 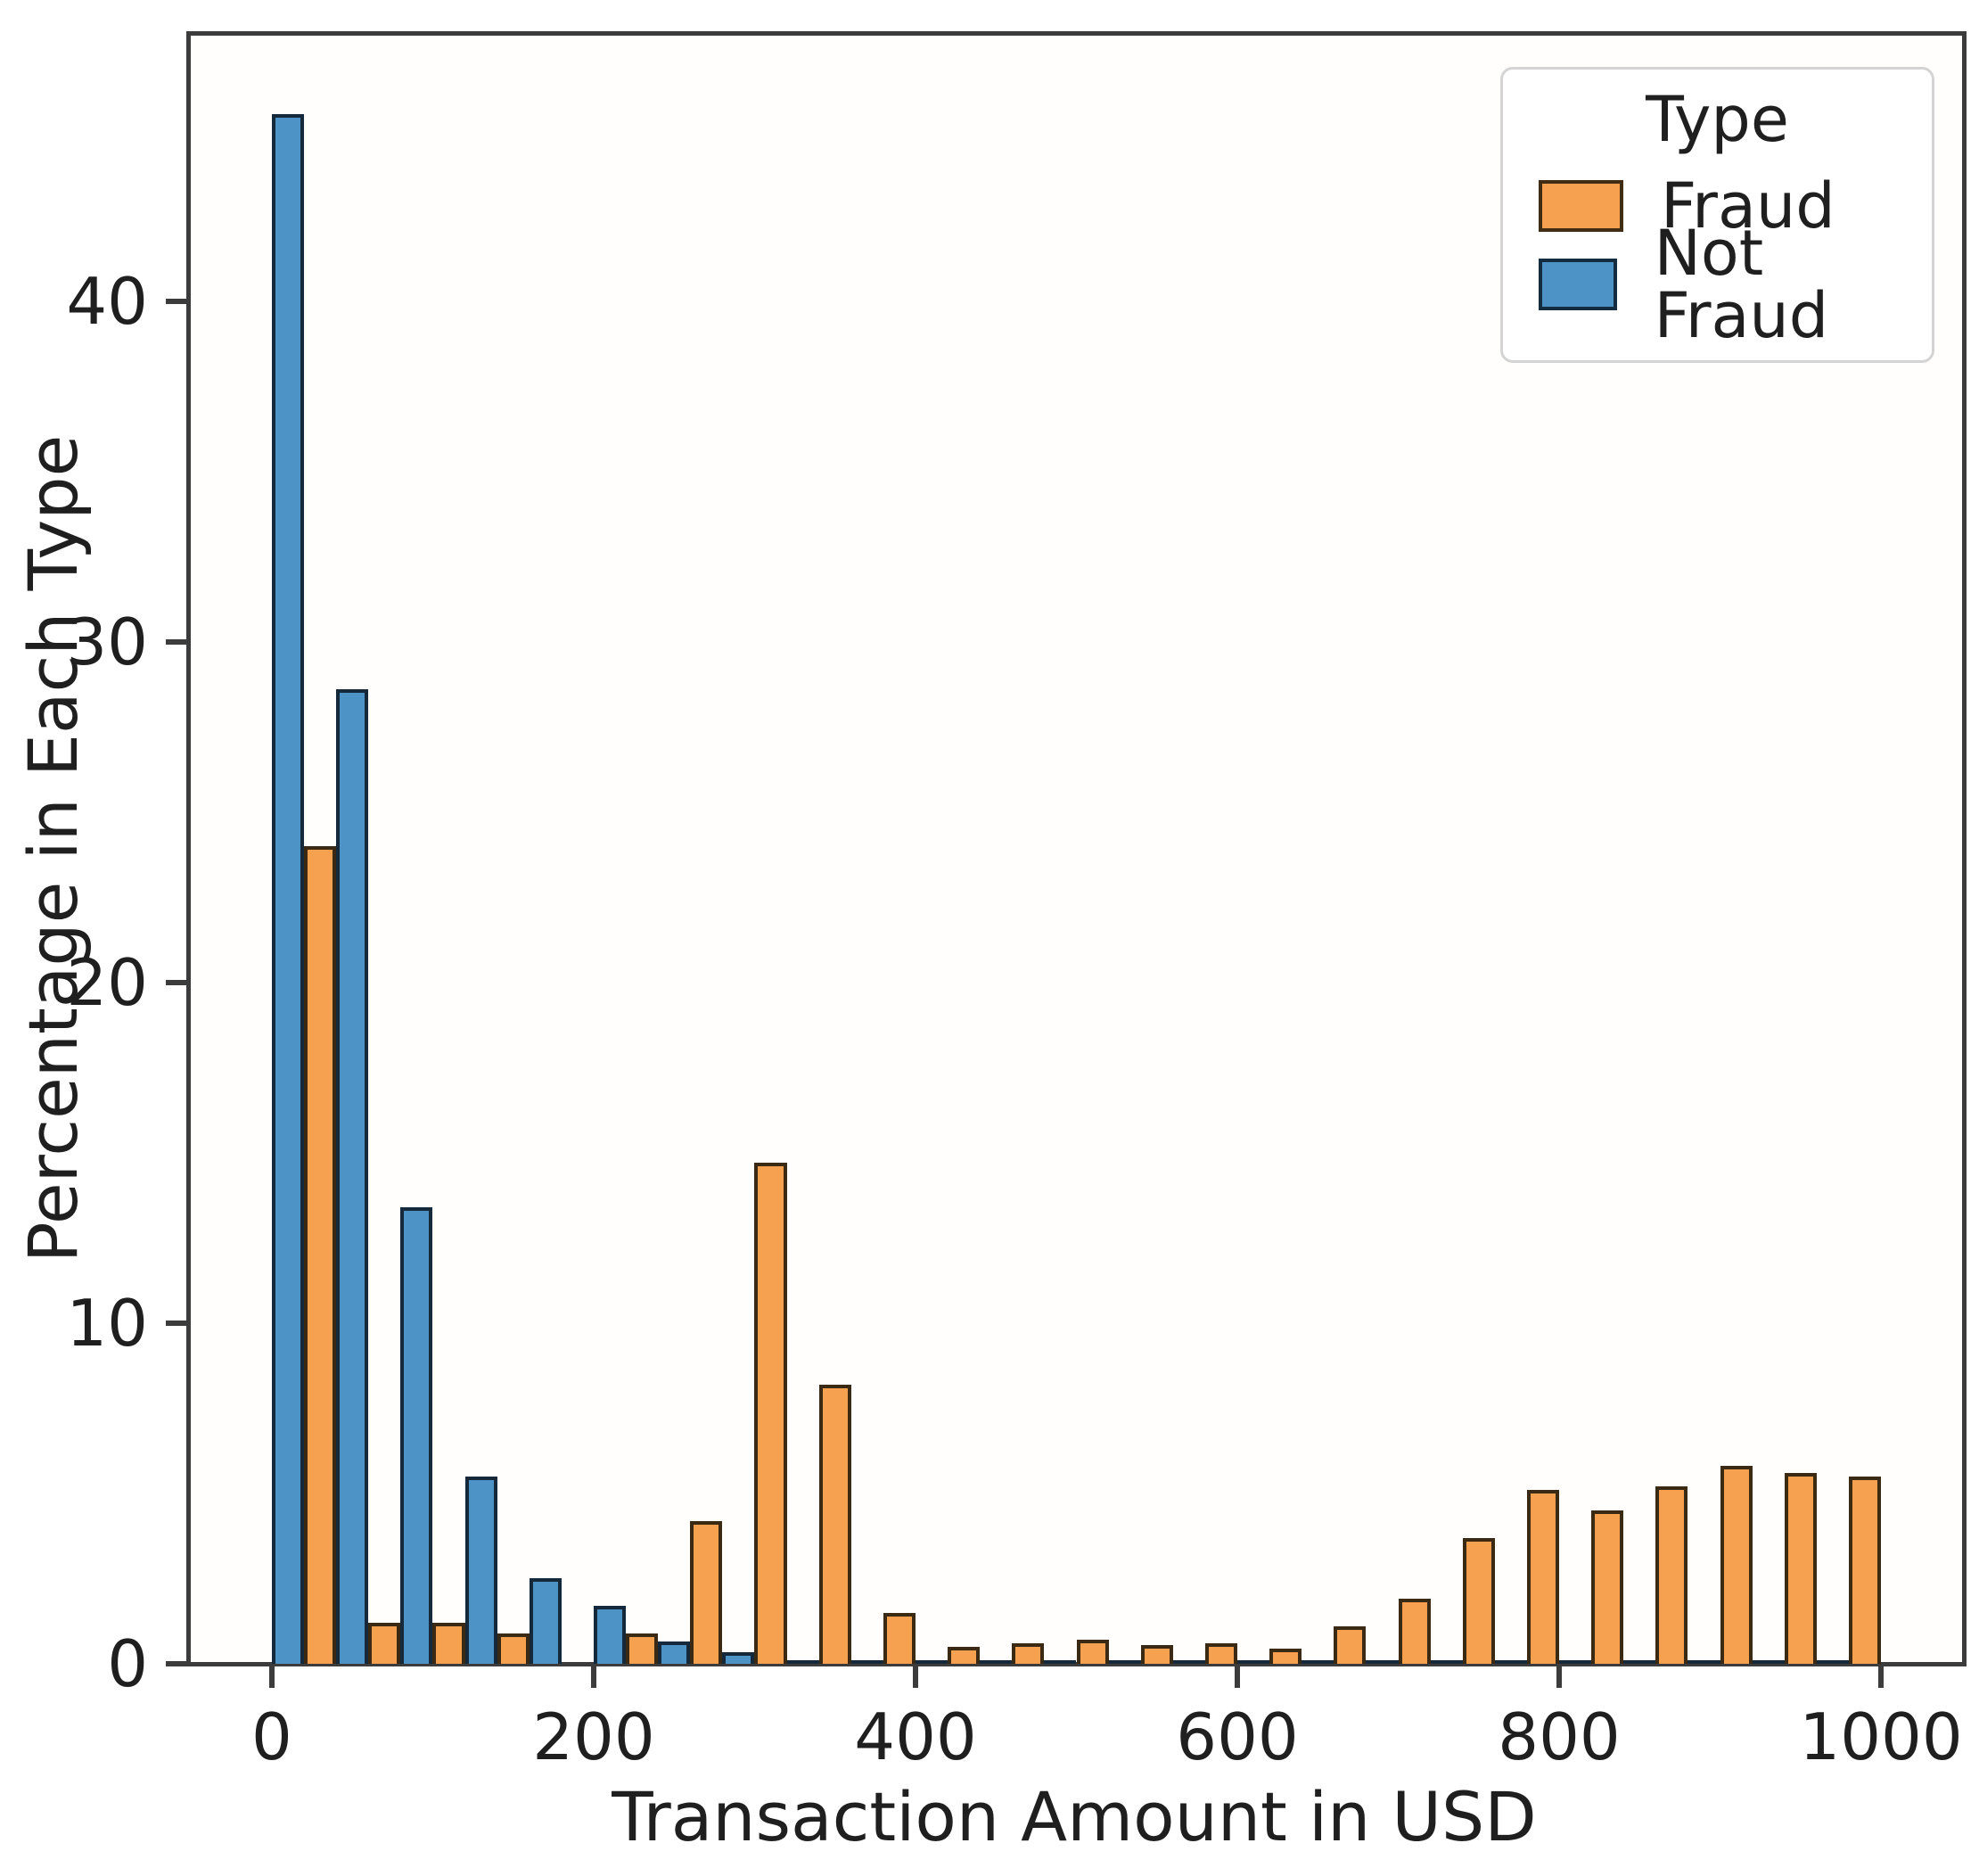 I want to click on y-axis-label: Percentage in Each Type, so click(x=53, y=849).